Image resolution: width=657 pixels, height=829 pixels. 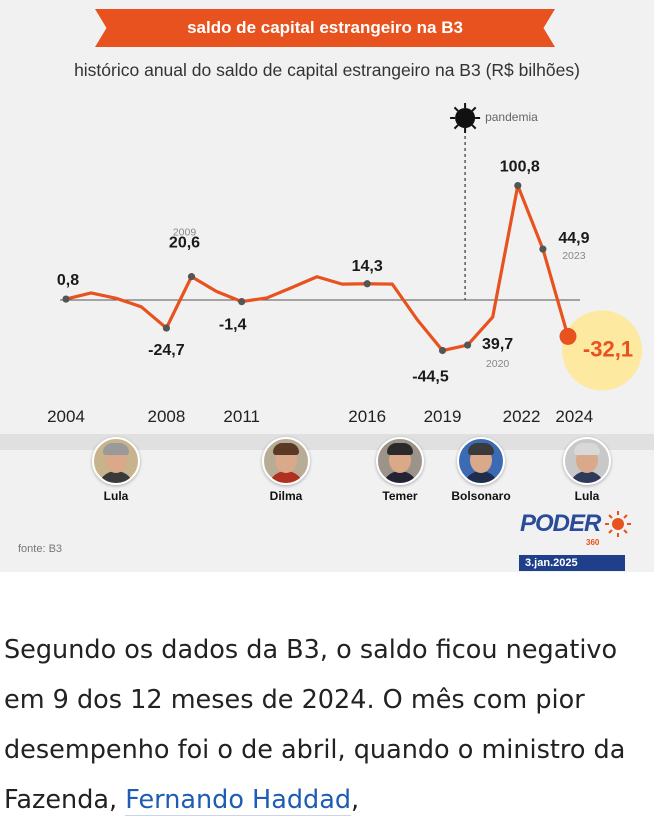 I want to click on data-label: -24,7, so click(x=166, y=350).